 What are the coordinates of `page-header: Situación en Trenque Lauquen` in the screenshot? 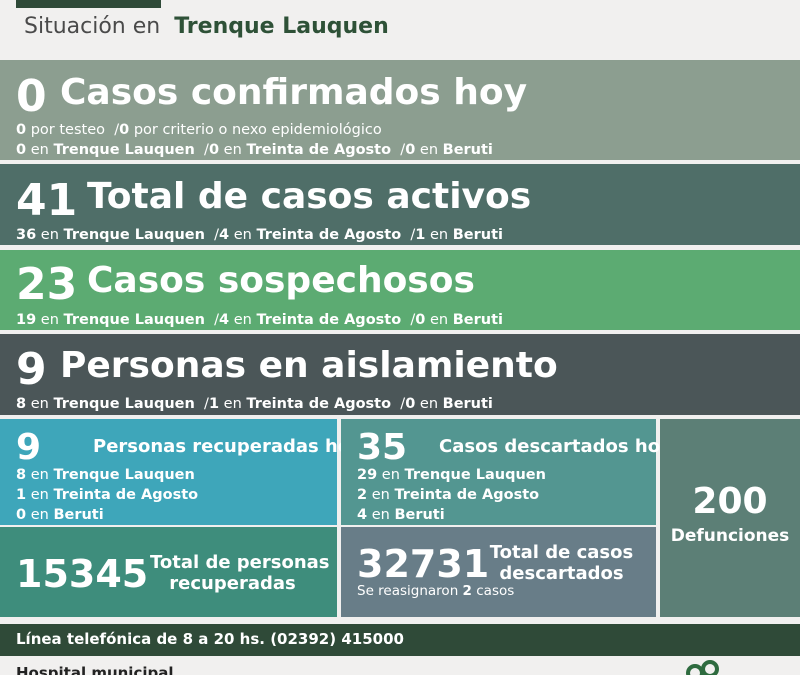 It's located at (206, 26).